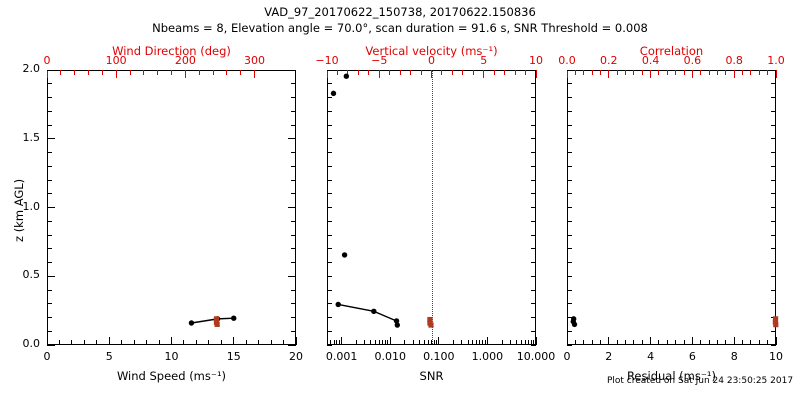 Image resolution: width=800 pixels, height=400 pixels. Describe the element at coordinates (109, 356) in the screenshot. I see `bottom-axis-tick-label-wind-1: 5` at that location.